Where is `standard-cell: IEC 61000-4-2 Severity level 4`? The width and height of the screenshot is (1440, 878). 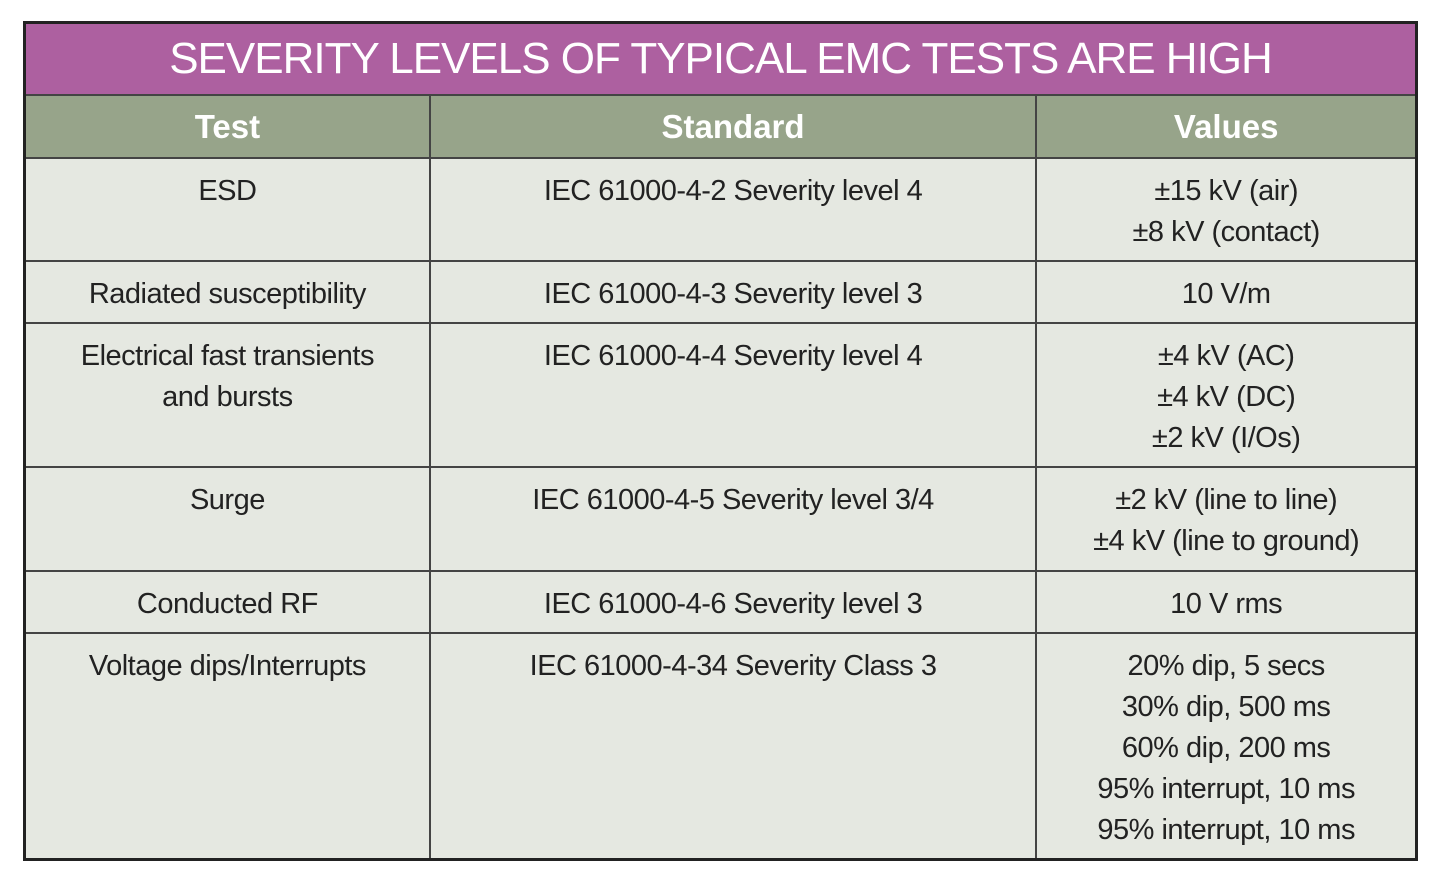 standard-cell: IEC 61000-4-2 Severity level 4 is located at coordinates (733, 209).